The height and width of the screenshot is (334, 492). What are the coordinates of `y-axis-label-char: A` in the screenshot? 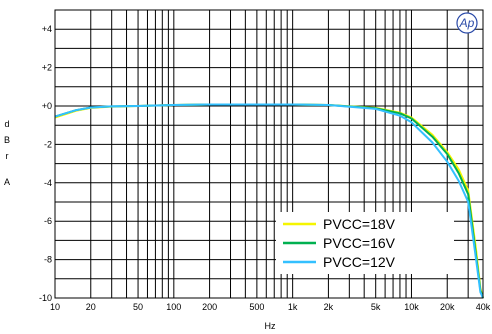 It's located at (7, 182).